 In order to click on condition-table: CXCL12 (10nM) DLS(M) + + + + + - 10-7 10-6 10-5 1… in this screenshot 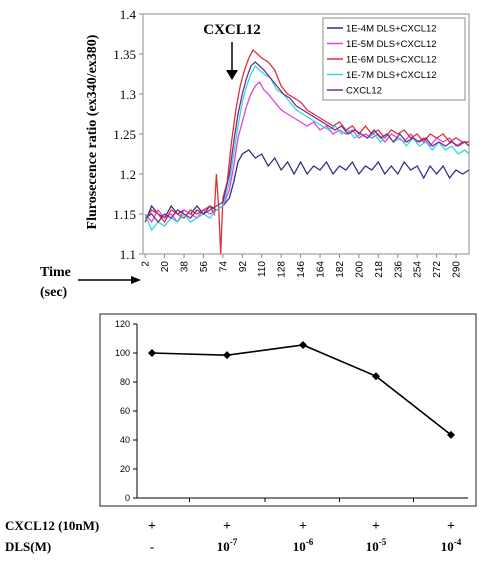, I will do `click(233, 536)`.